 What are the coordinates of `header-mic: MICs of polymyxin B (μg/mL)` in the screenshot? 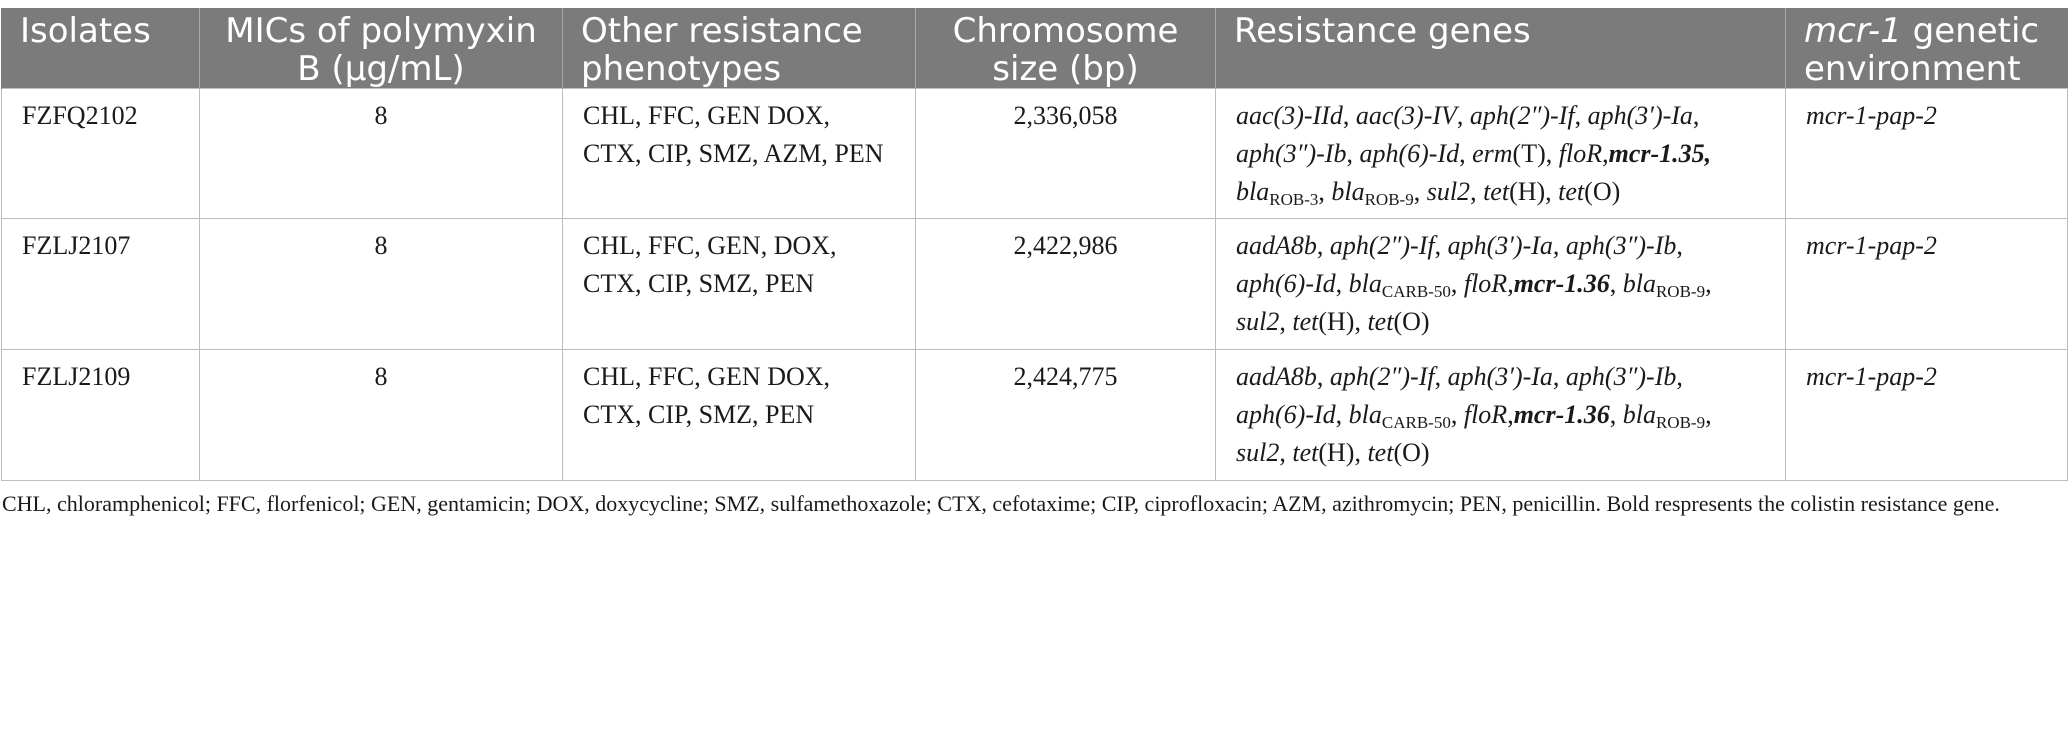 It's located at (381, 48).